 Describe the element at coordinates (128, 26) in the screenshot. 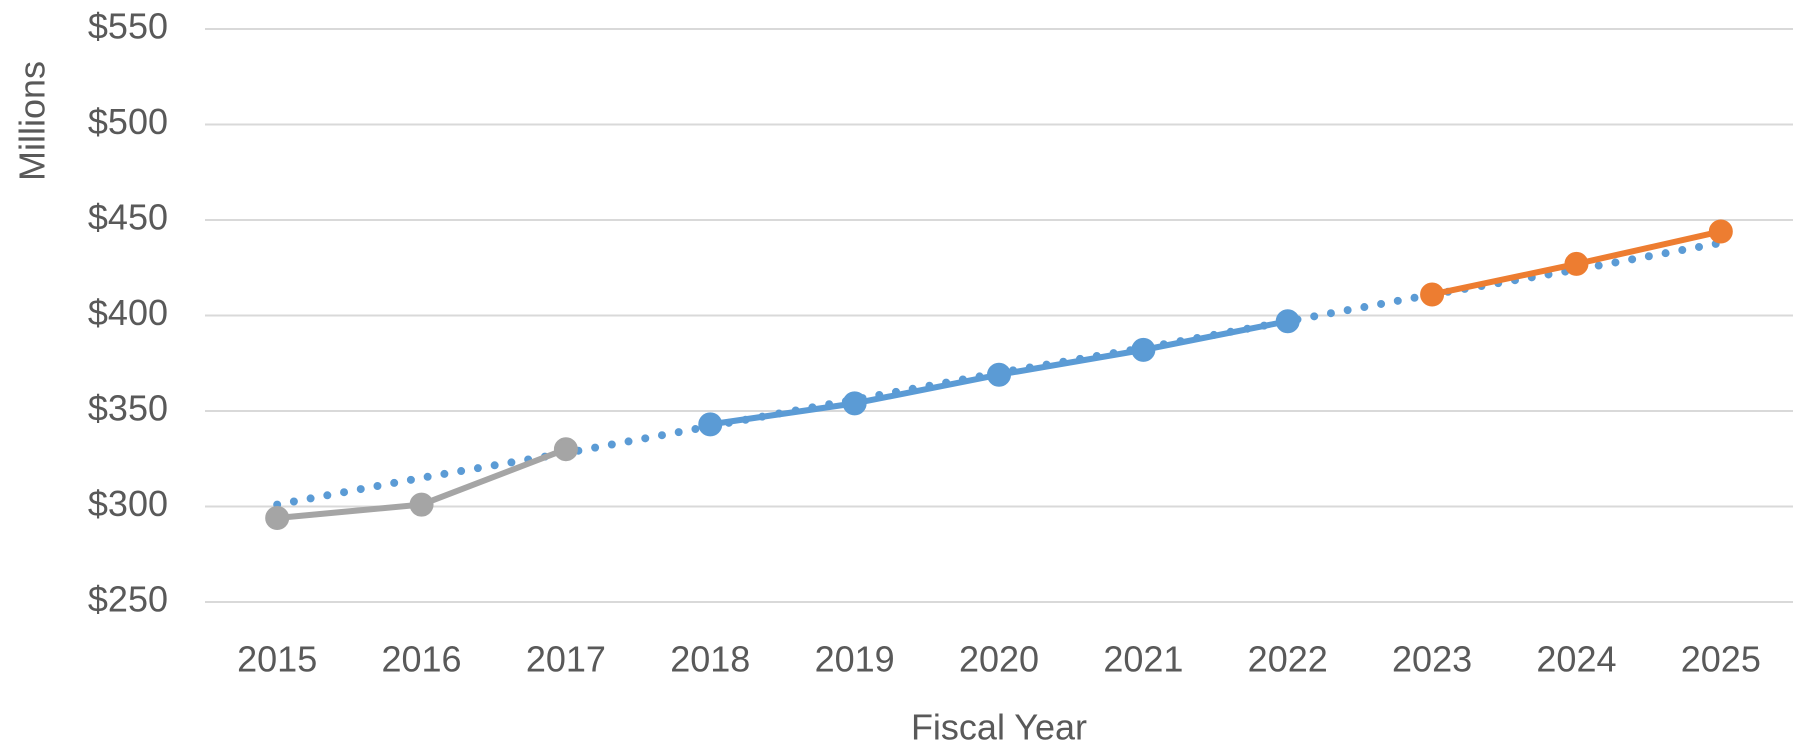

I see `y-tick-label: $550` at that location.